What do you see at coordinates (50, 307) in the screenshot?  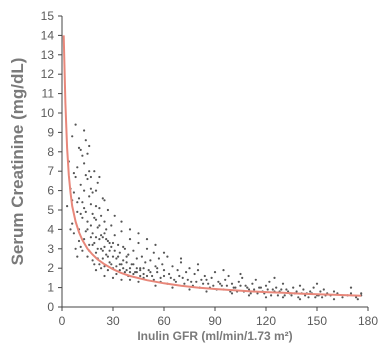 I see `y-tick-label: 0` at bounding box center [50, 307].